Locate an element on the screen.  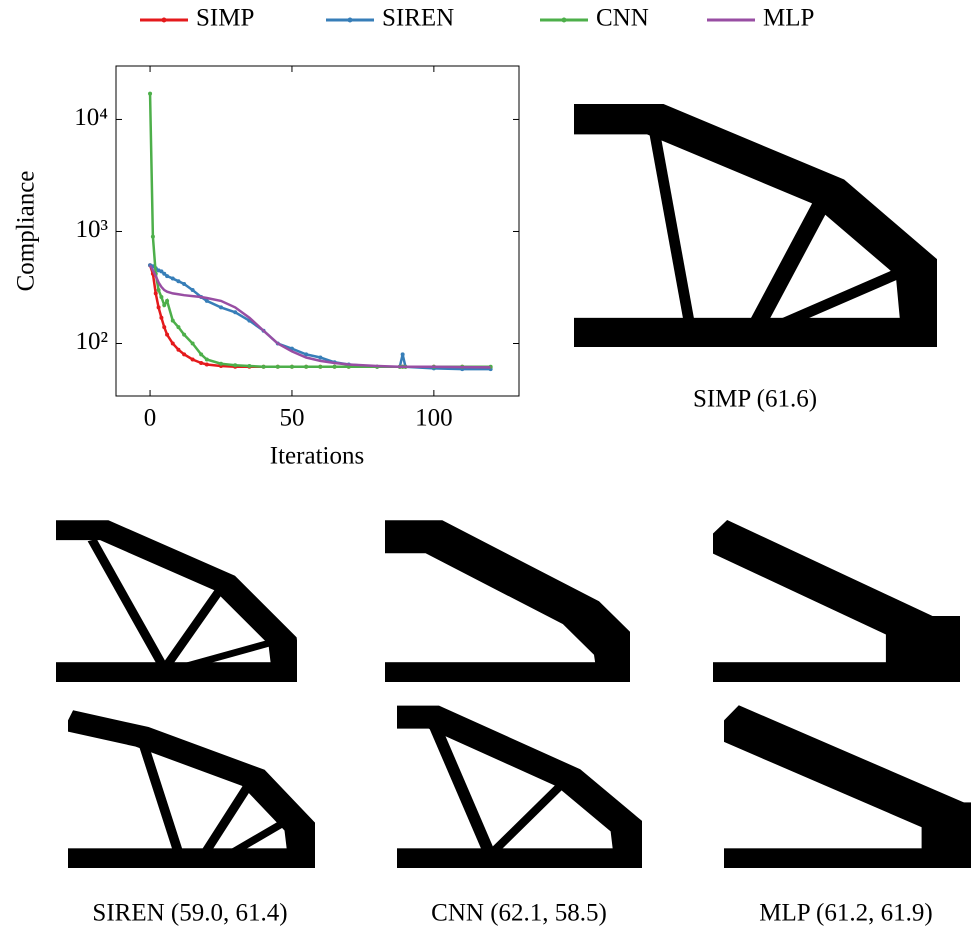
y-tick-label: 10⁴ is located at coordinates (91, 117).